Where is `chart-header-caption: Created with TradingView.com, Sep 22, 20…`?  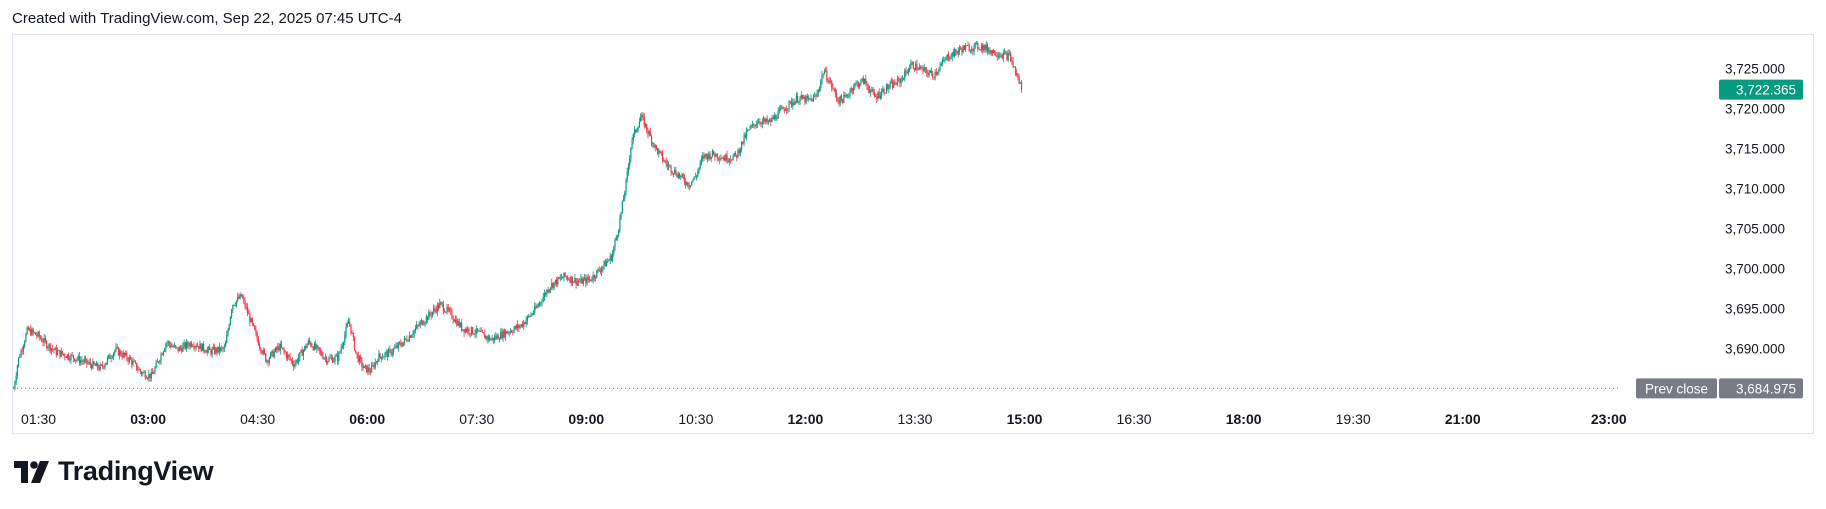
chart-header-caption: Created with TradingView.com, Sep 22, 20… is located at coordinates (207, 18).